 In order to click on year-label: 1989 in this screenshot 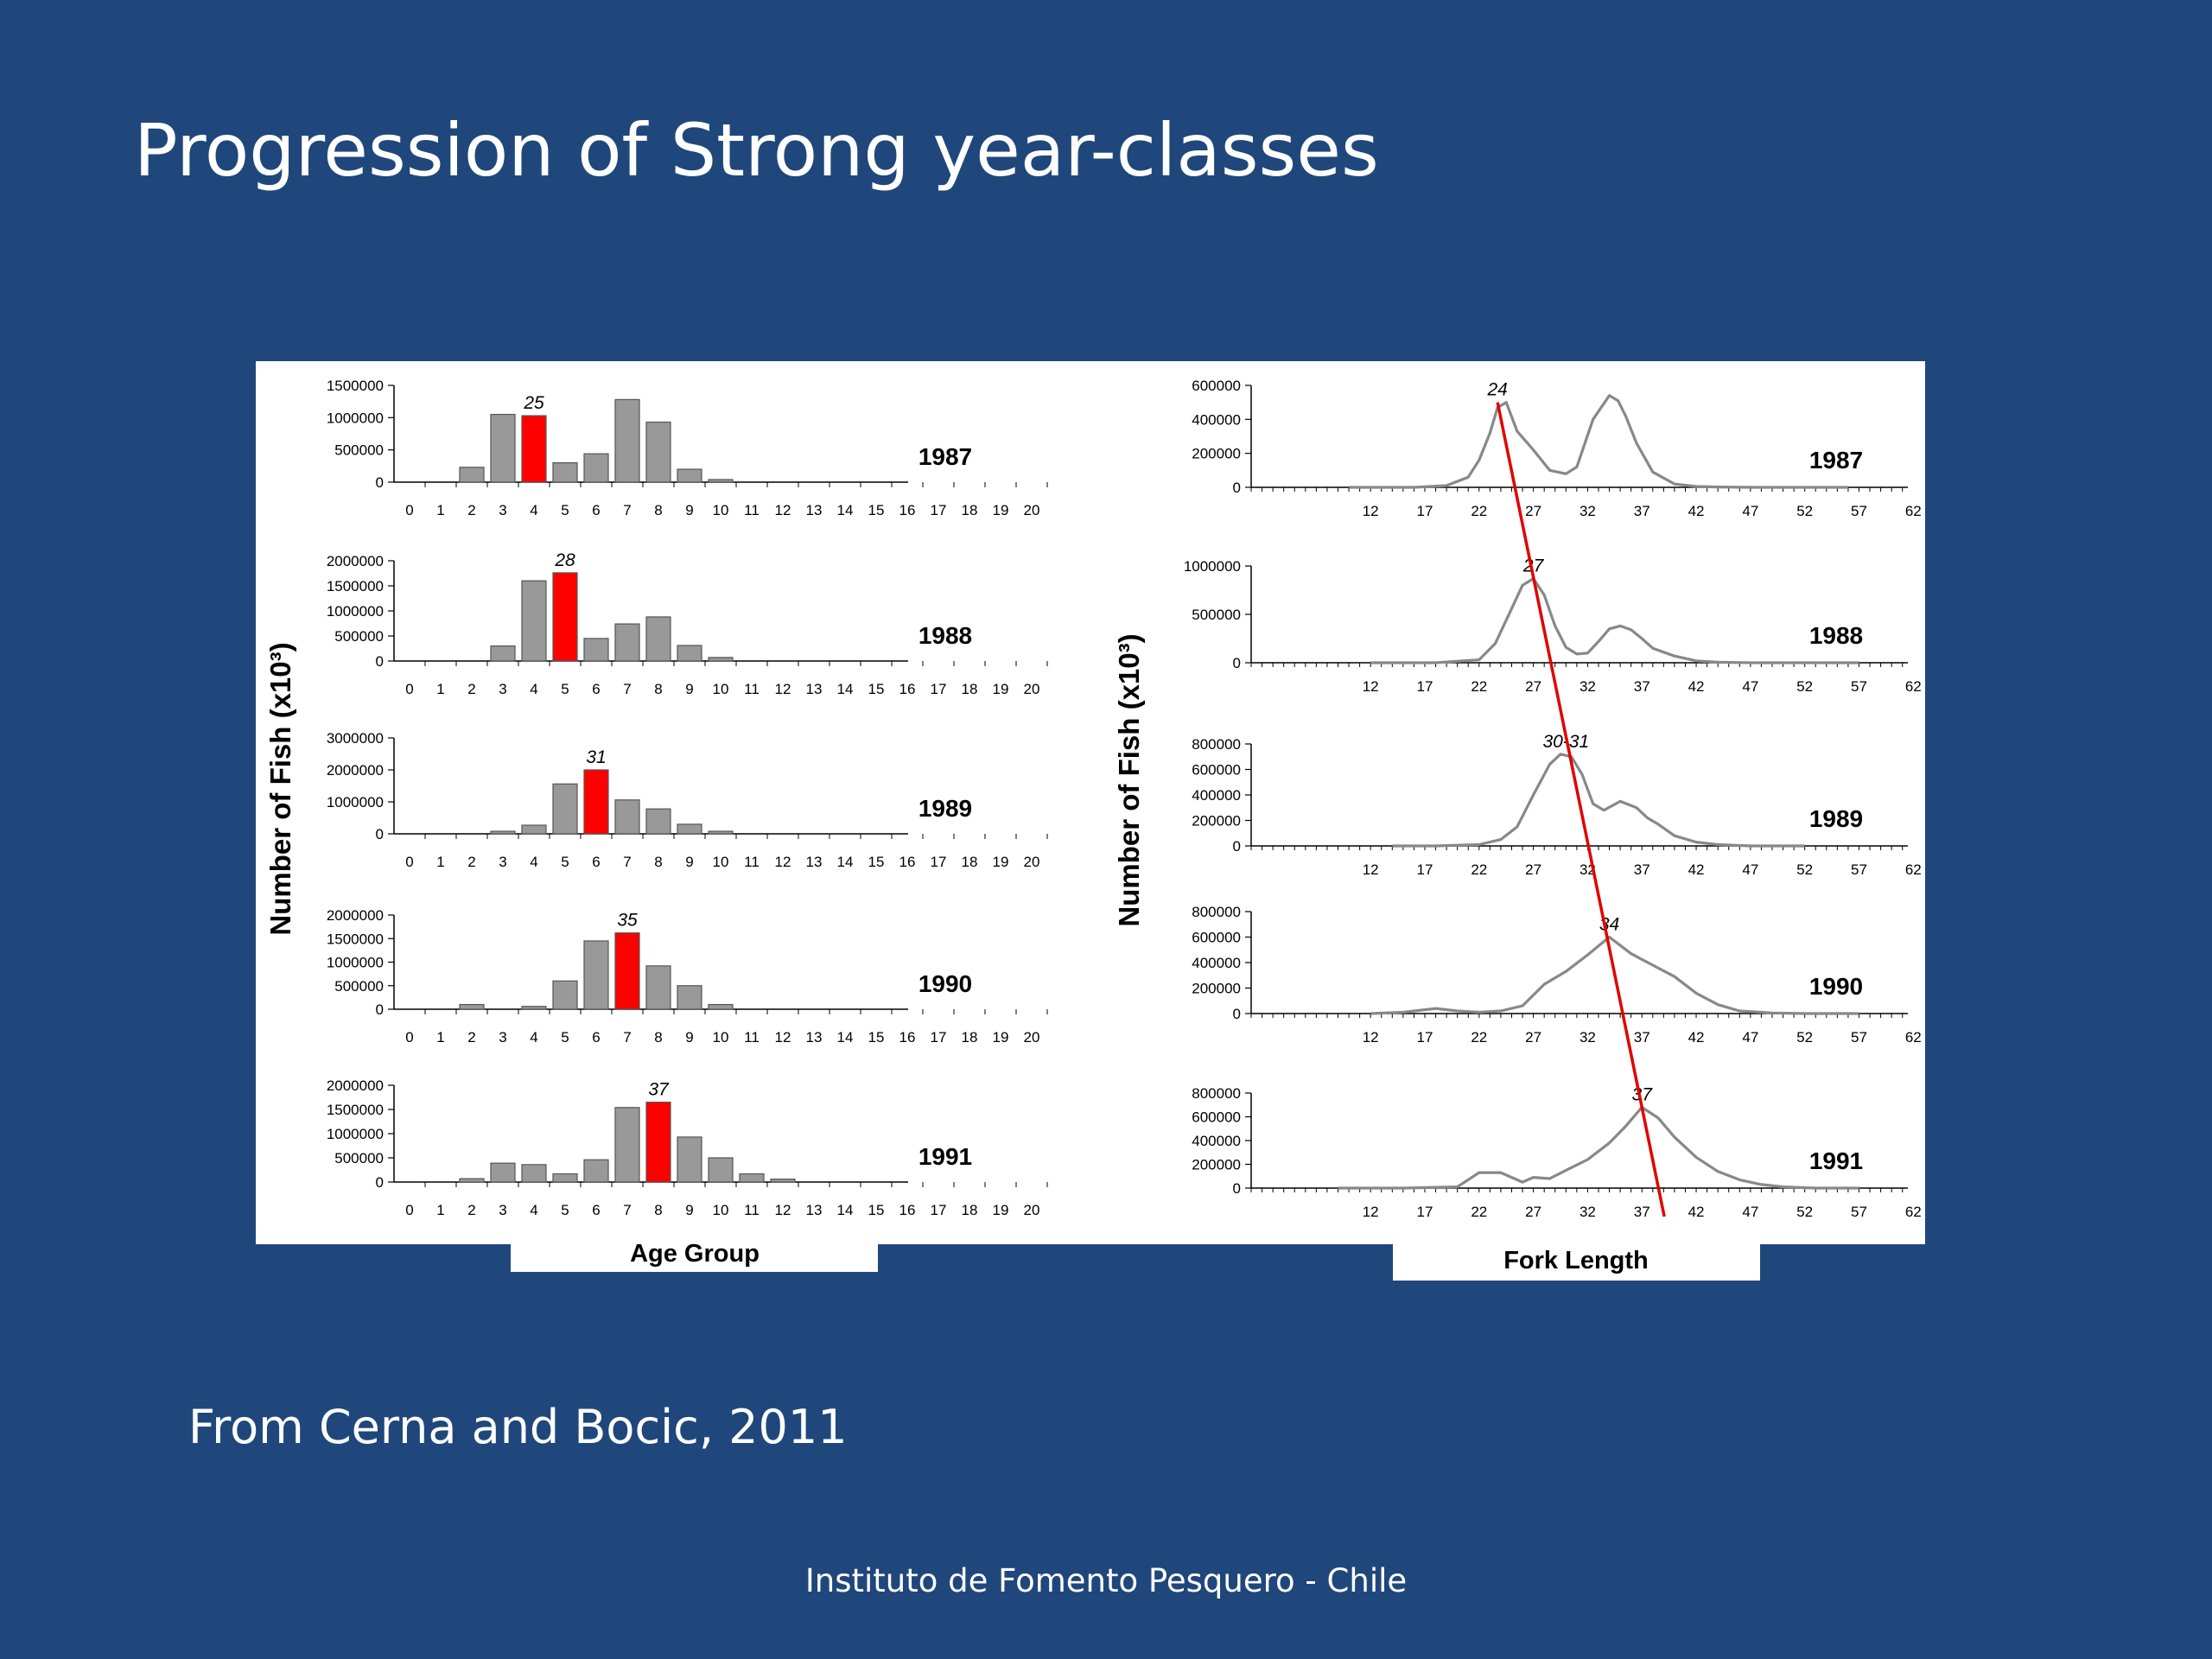, I will do `click(1836, 818)`.